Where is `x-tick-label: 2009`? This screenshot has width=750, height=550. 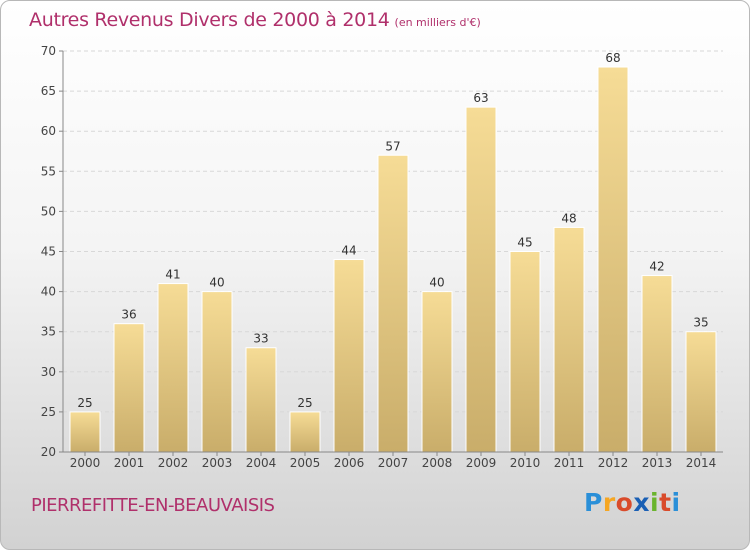
x-tick-label: 2009 is located at coordinates (481, 463).